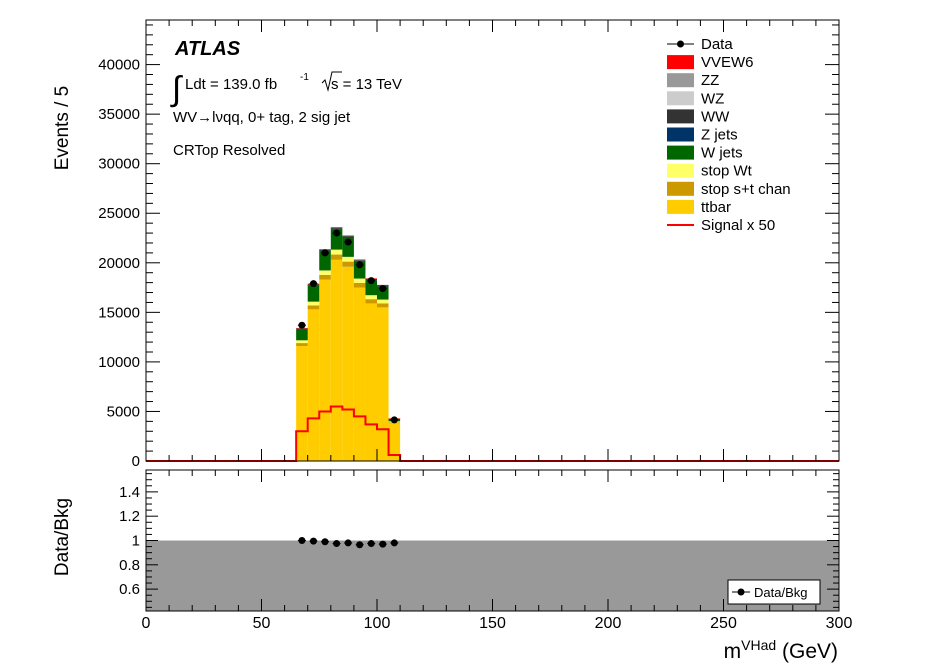 The image size is (946, 672). I want to click on legend-swatch-wz, so click(680, 98).